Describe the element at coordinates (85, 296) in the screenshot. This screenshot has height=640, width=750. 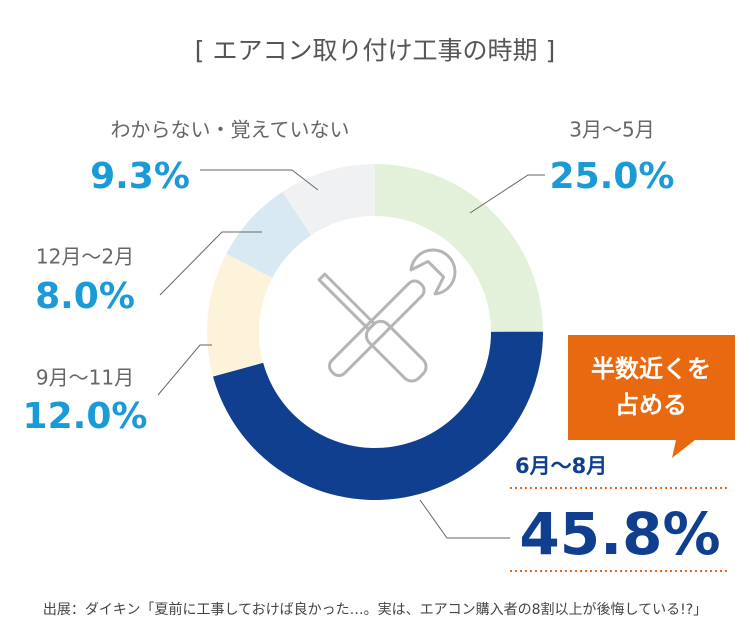
I see `value-label: 8.0%` at that location.